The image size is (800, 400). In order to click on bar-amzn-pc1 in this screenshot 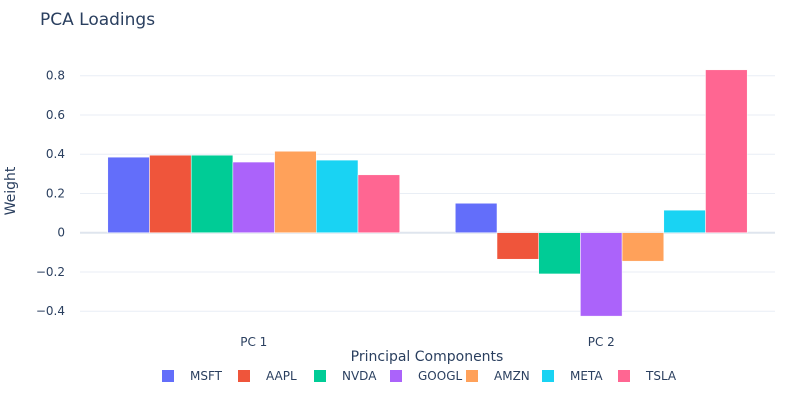, I will do `click(295, 192)`.